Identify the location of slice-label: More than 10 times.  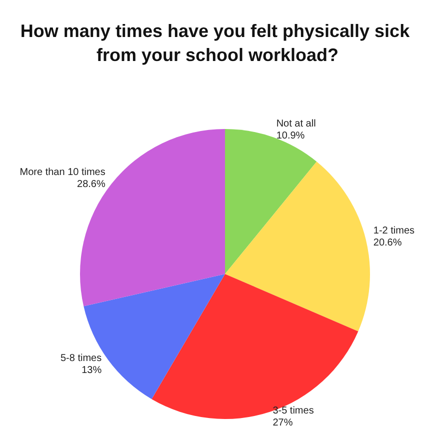
(63, 172).